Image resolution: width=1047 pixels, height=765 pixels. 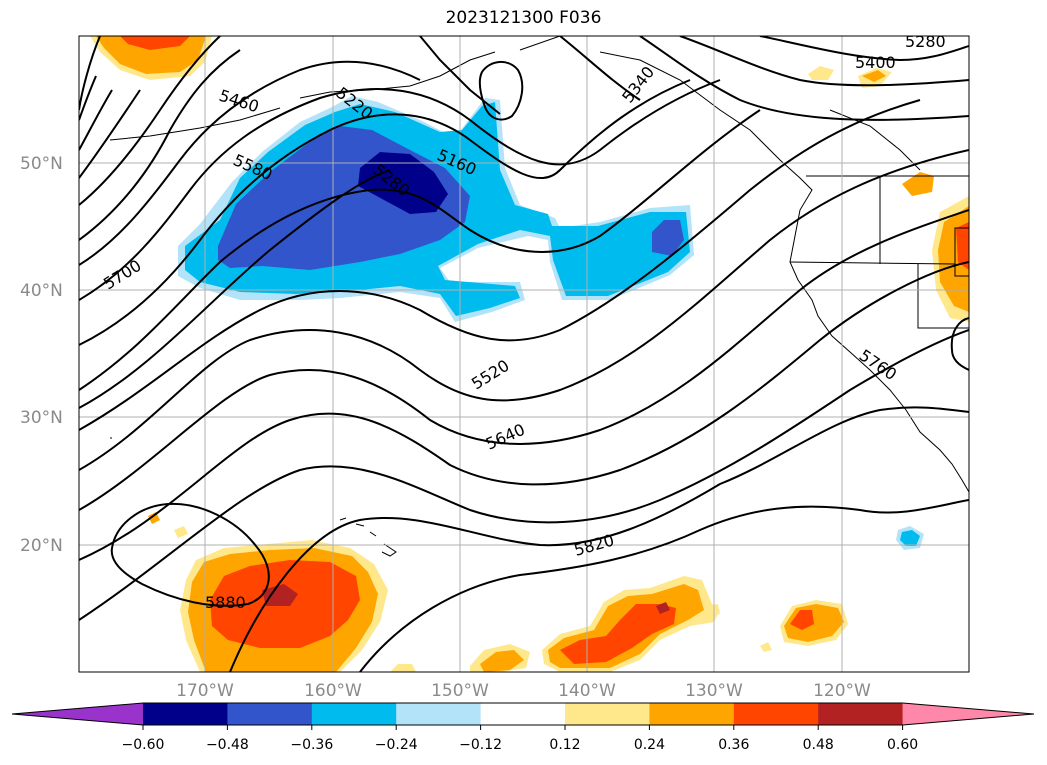 What do you see at coordinates (842, 691) in the screenshot?
I see `longitude-label: 120°W` at bounding box center [842, 691].